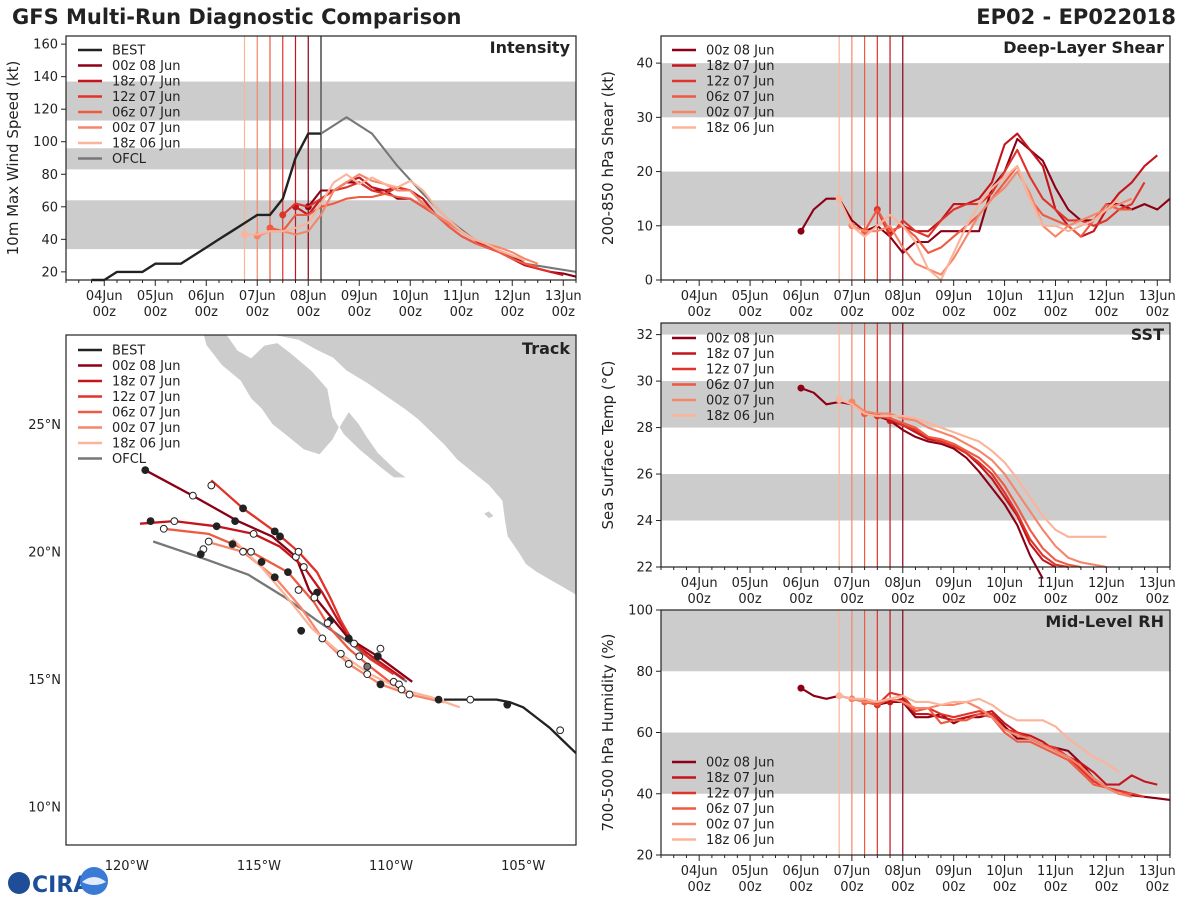  I want to click on intensity-ytick-label: 60, so click(49, 207).